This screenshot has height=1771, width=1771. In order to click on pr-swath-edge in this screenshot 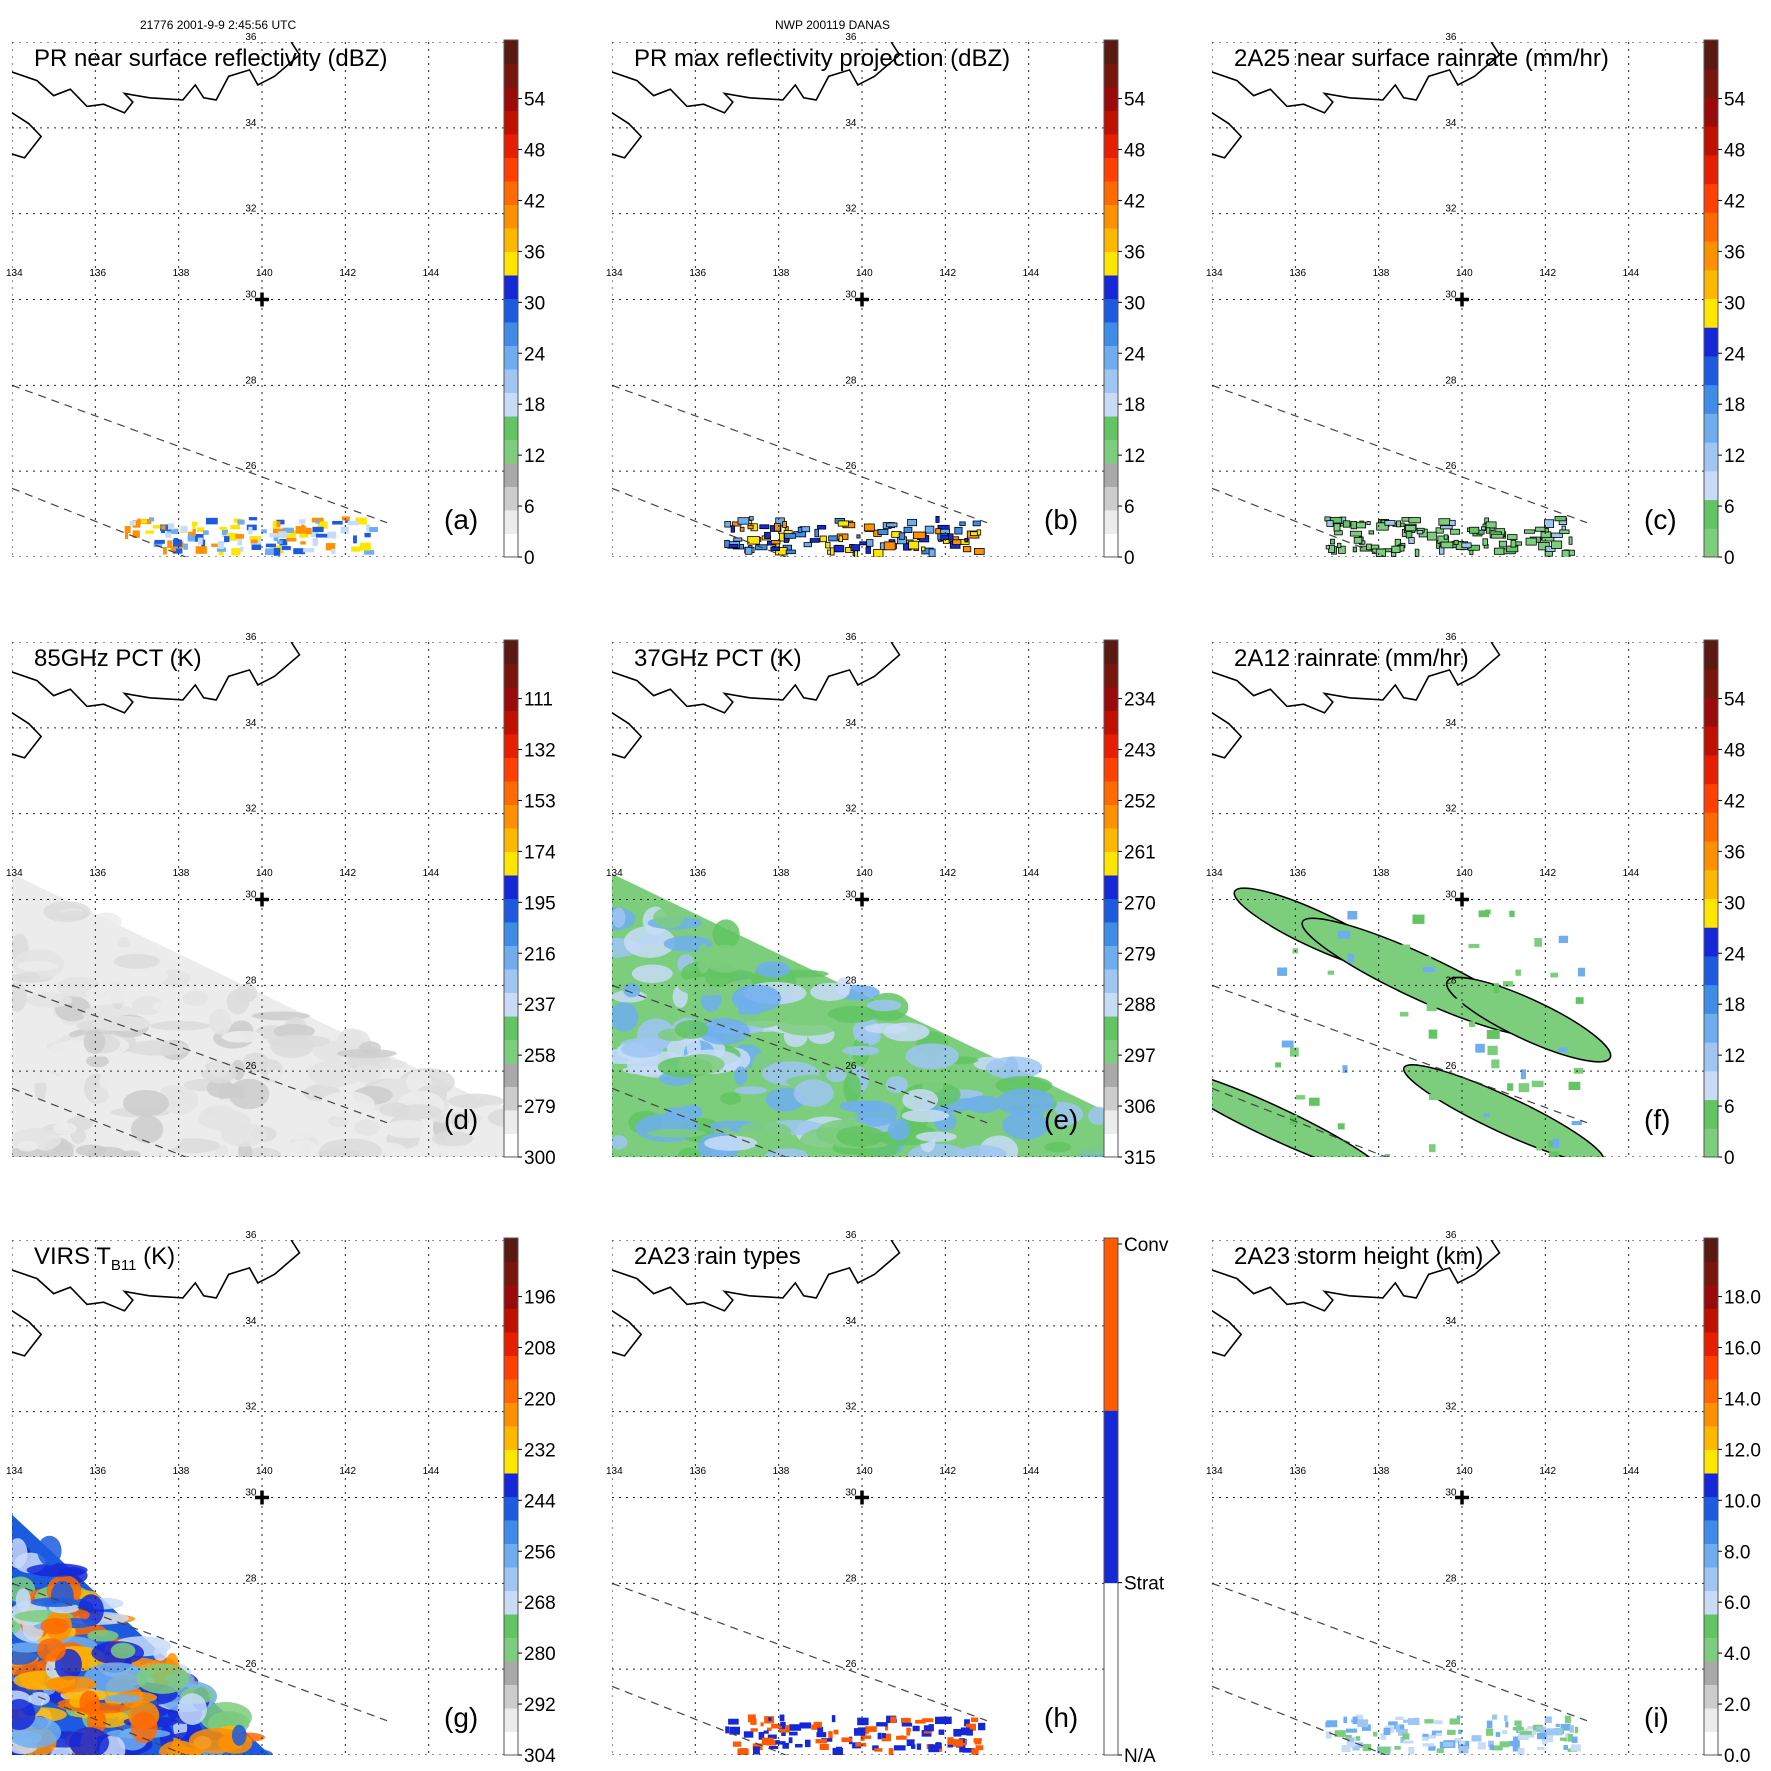, I will do `click(200, 454)`.